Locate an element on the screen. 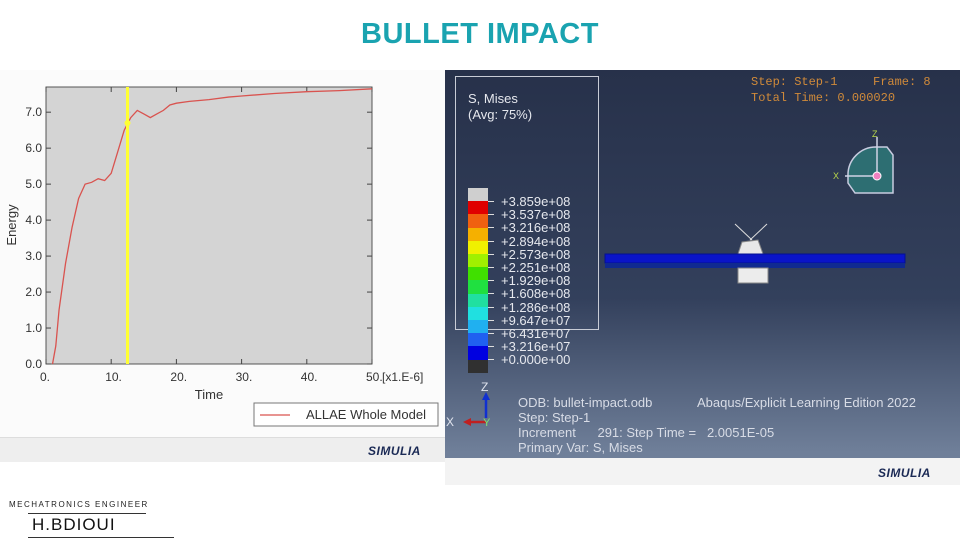  increment-info: Increment 291: Step Time = 2.0051E-05 is located at coordinates (646, 432).